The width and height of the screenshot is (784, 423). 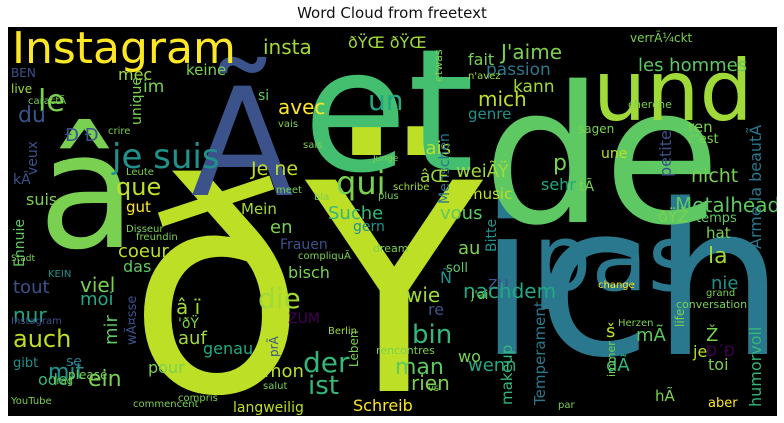 What do you see at coordinates (343, 331) in the screenshot?
I see `cloud-word: Berlin` at bounding box center [343, 331].